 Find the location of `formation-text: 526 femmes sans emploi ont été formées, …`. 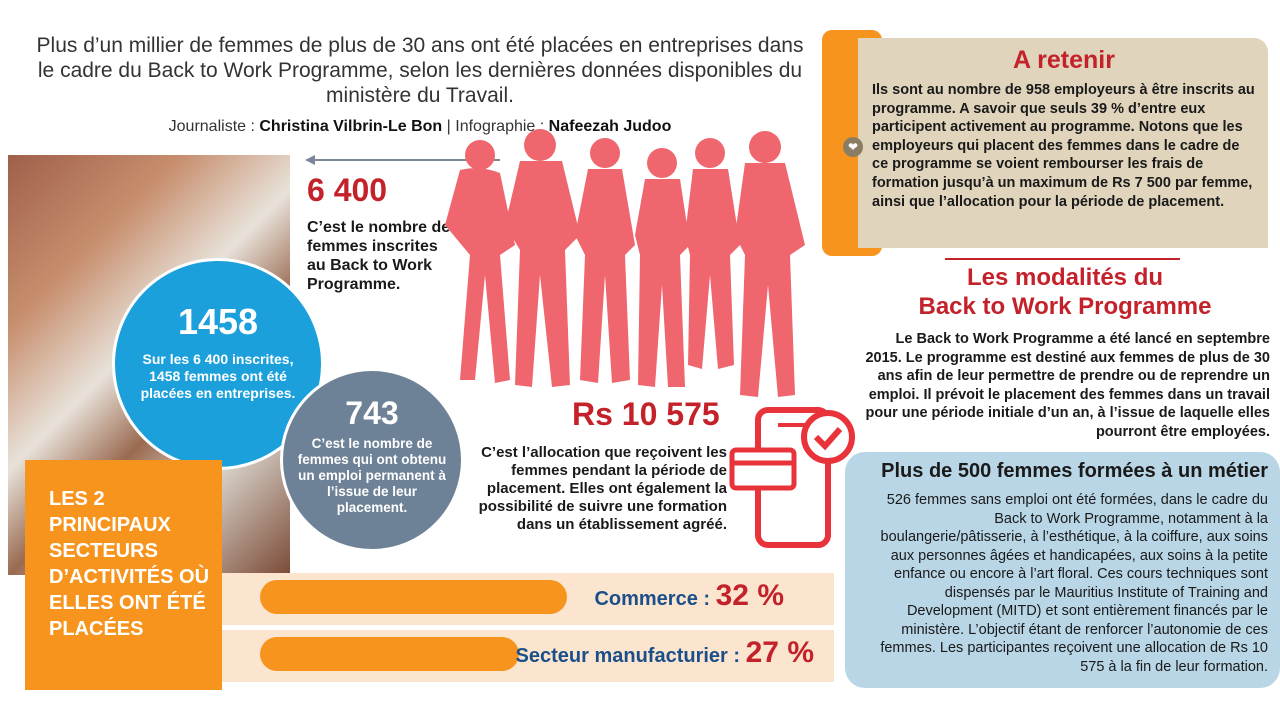

formation-text: 526 femmes sans emploi ont été formées, … is located at coordinates (1074, 583).